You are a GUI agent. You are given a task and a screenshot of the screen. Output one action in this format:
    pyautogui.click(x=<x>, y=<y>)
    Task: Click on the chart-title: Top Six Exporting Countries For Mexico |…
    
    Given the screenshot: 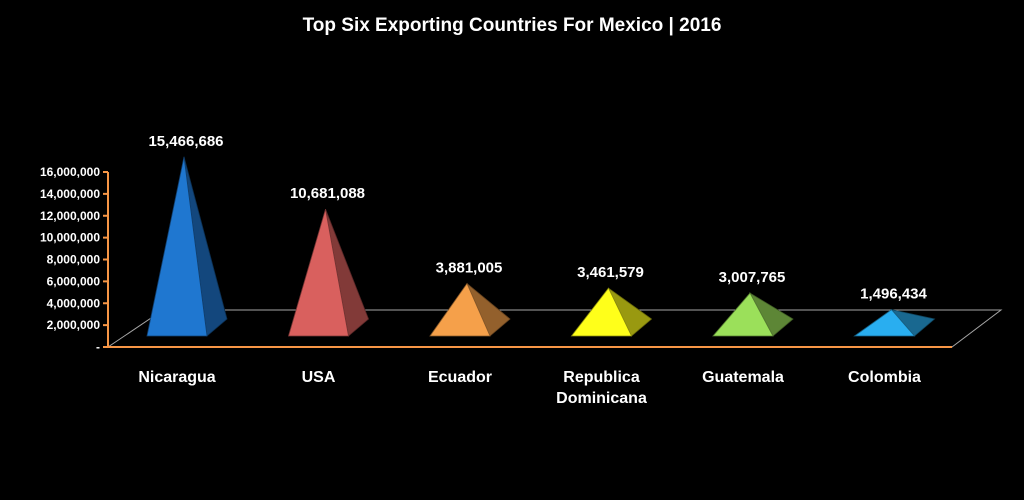 What is the action you would take?
    pyautogui.click(x=512, y=25)
    